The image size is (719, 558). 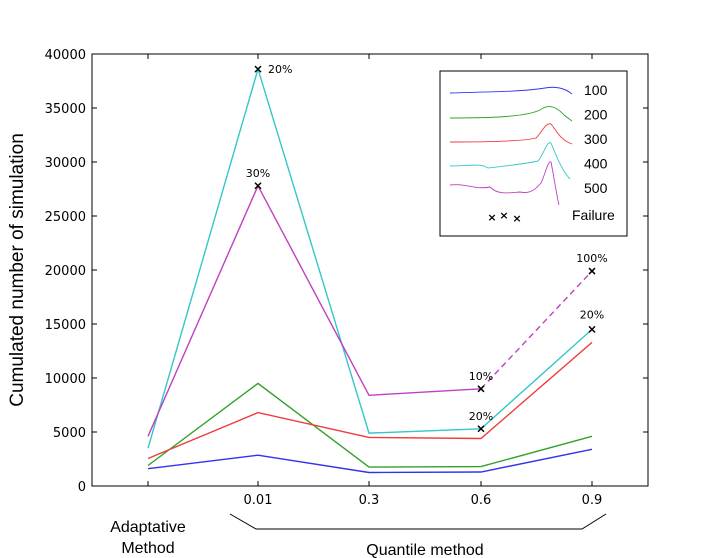 I want to click on adaptative-label-line2: Method, so click(x=147, y=548).